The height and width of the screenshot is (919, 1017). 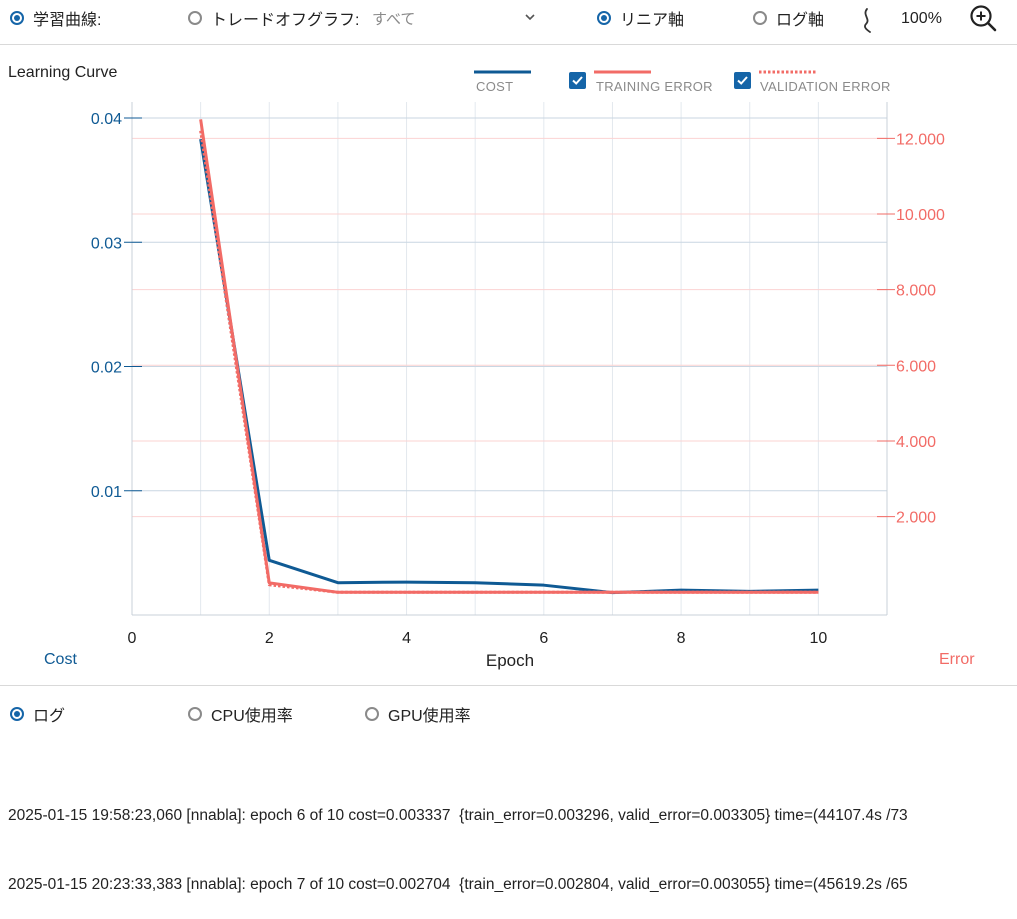 What do you see at coordinates (106, 368) in the screenshot?
I see `cost-tick-label: 0.02` at bounding box center [106, 368].